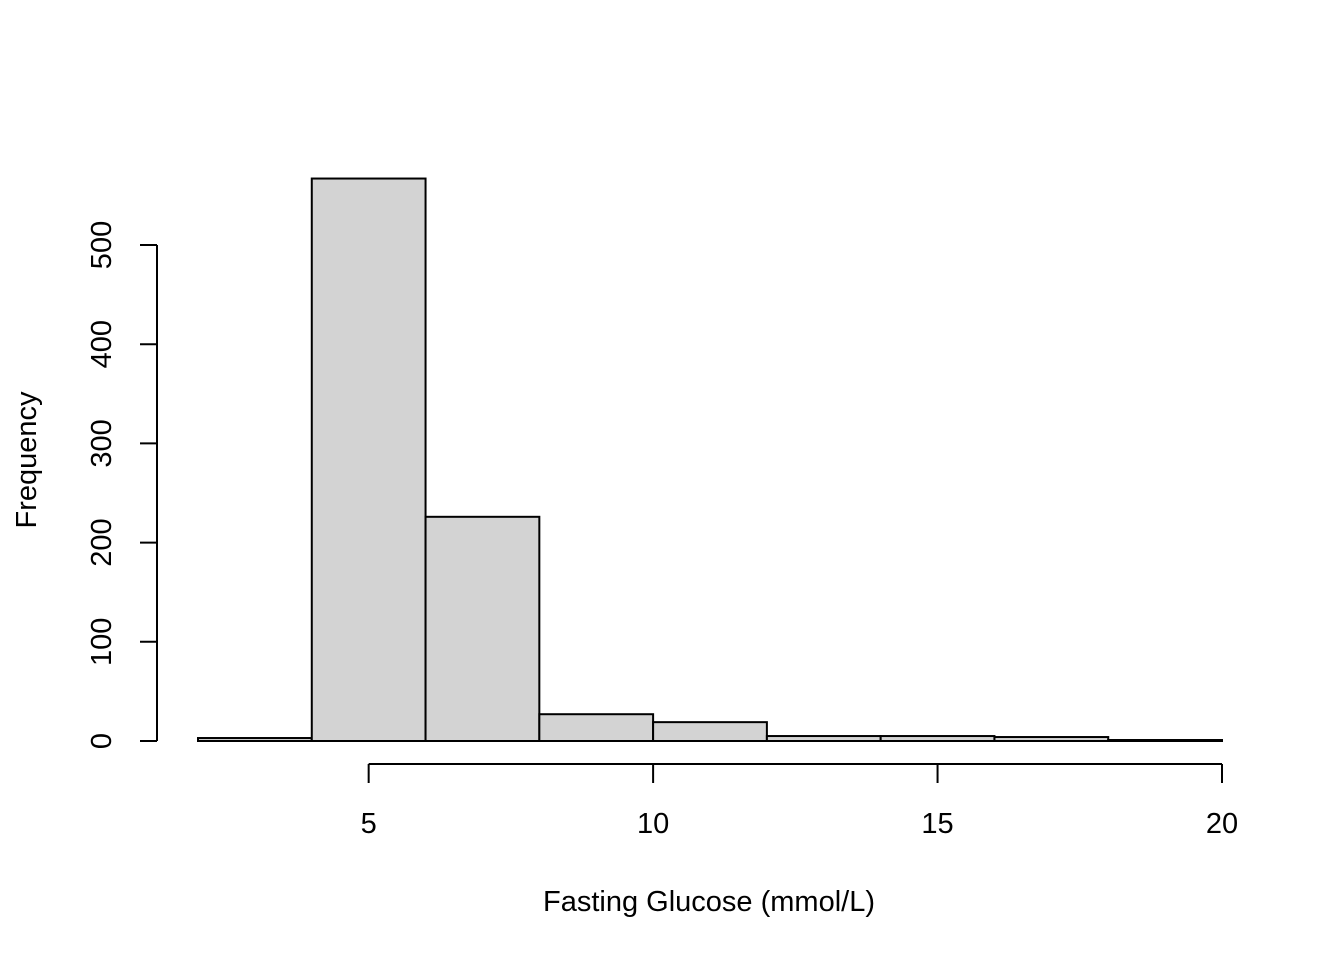 This screenshot has height=960, width=1344. What do you see at coordinates (27, 460) in the screenshot?
I see `y-axis-title: Frequency` at bounding box center [27, 460].